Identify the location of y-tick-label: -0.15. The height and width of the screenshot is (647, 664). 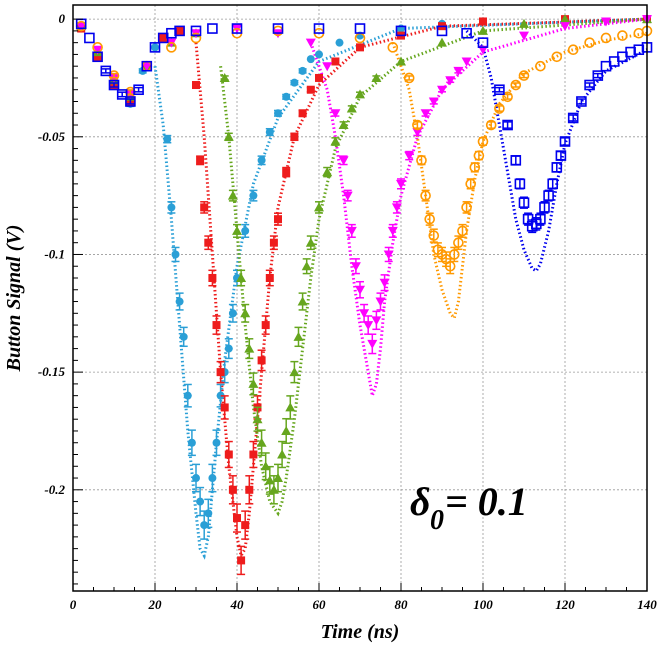
(52, 371).